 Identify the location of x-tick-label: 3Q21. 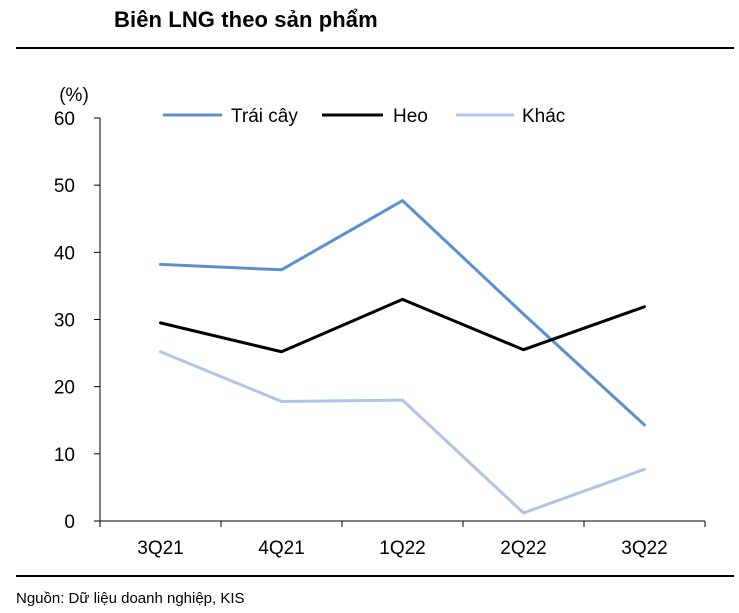
(160, 548).